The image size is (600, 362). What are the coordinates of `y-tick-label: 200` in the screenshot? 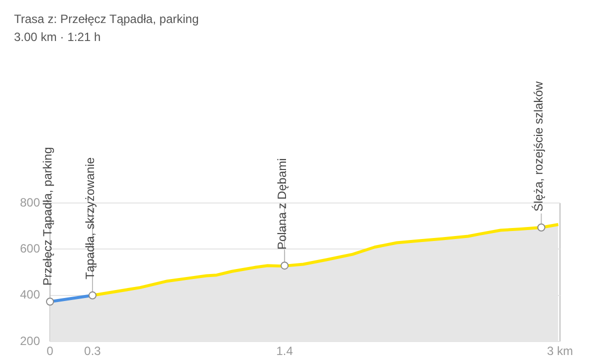 It's located at (30, 341).